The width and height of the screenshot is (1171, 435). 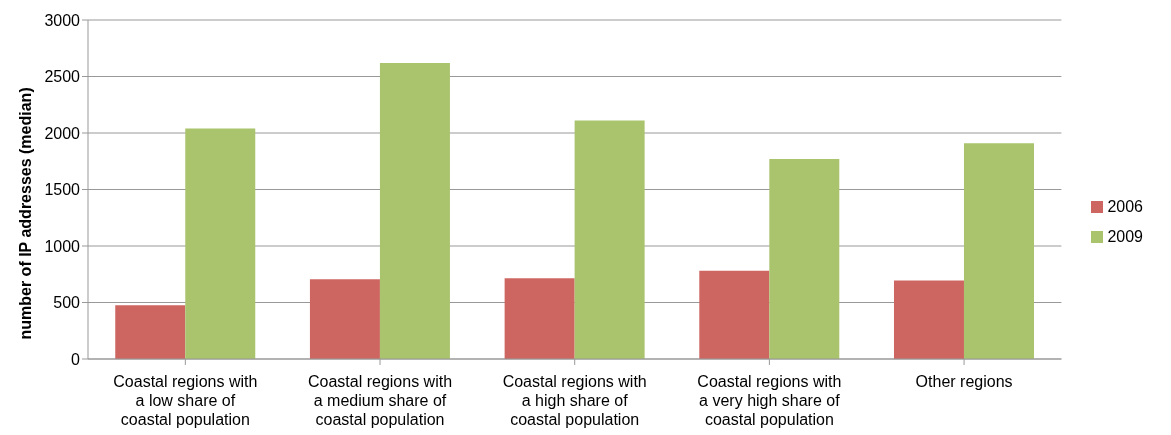 I want to click on x-tick-label: Coastal regions with a high share of coastal population, so click(x=574, y=401).